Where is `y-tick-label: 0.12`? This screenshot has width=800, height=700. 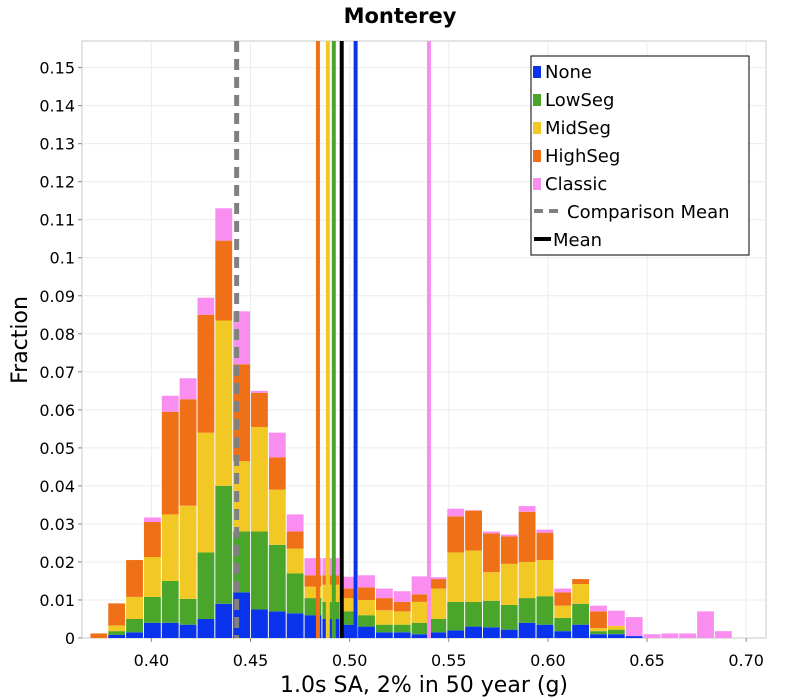 y-tick-label: 0.12 is located at coordinates (57, 182).